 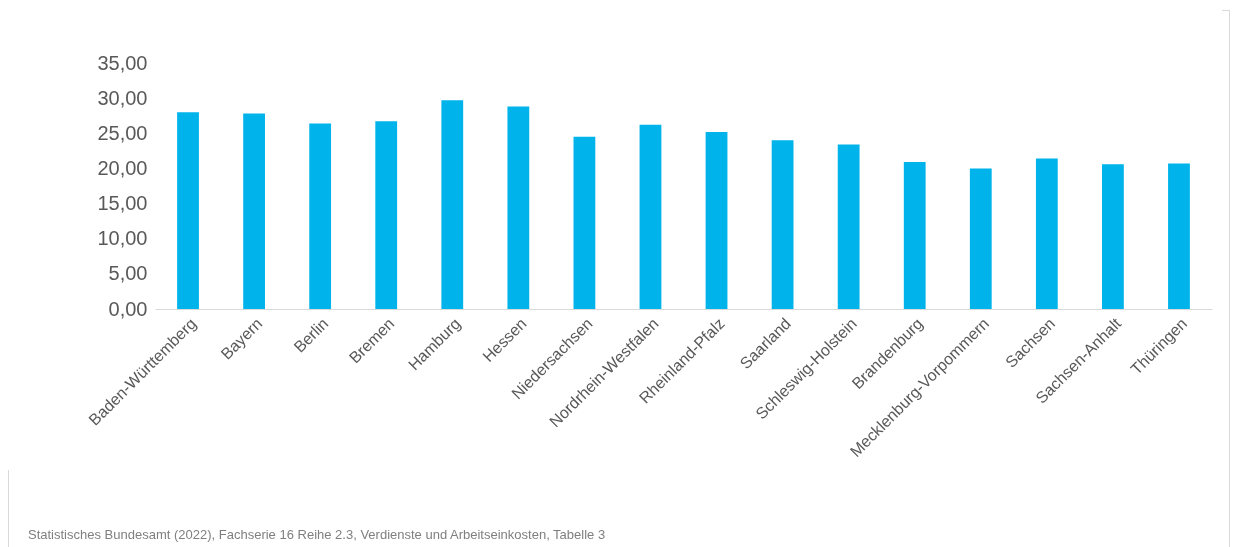 I want to click on y-tick-label: 0,00, so click(x=128, y=308).